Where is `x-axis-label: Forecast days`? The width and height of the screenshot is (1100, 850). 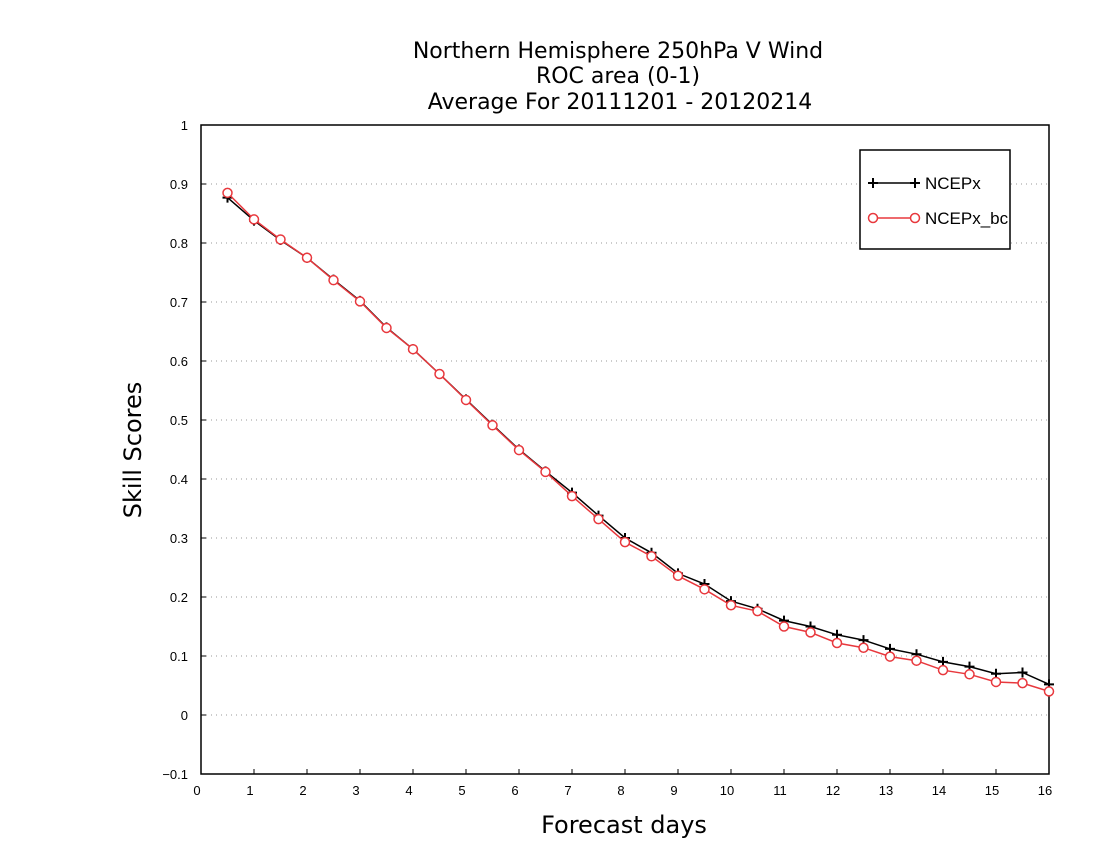
x-axis-label: Forecast days is located at coordinates (624, 825).